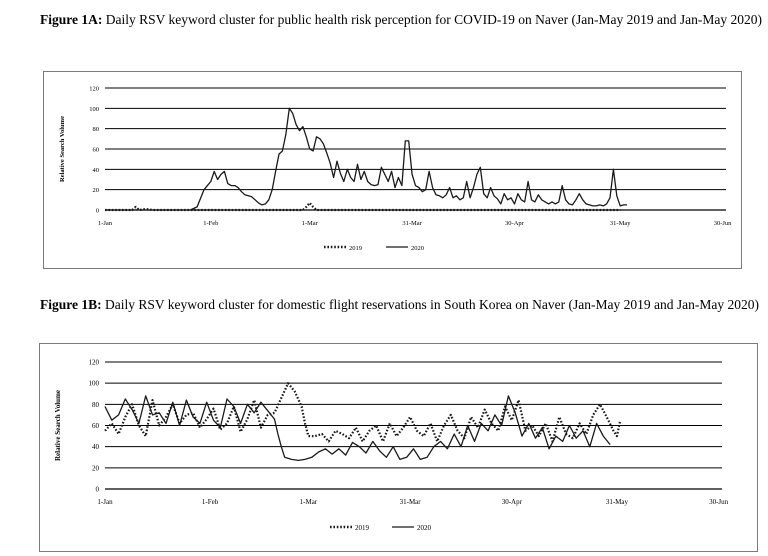 The image size is (768, 556). Describe the element at coordinates (71, 19) in the screenshot. I see `figure-1a-label: Figure 1A:` at that location.